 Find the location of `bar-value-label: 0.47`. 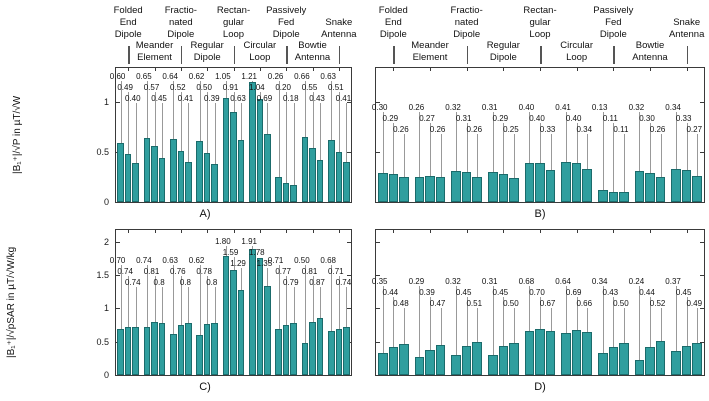

bar-value-label: 0.47 is located at coordinates (437, 303).